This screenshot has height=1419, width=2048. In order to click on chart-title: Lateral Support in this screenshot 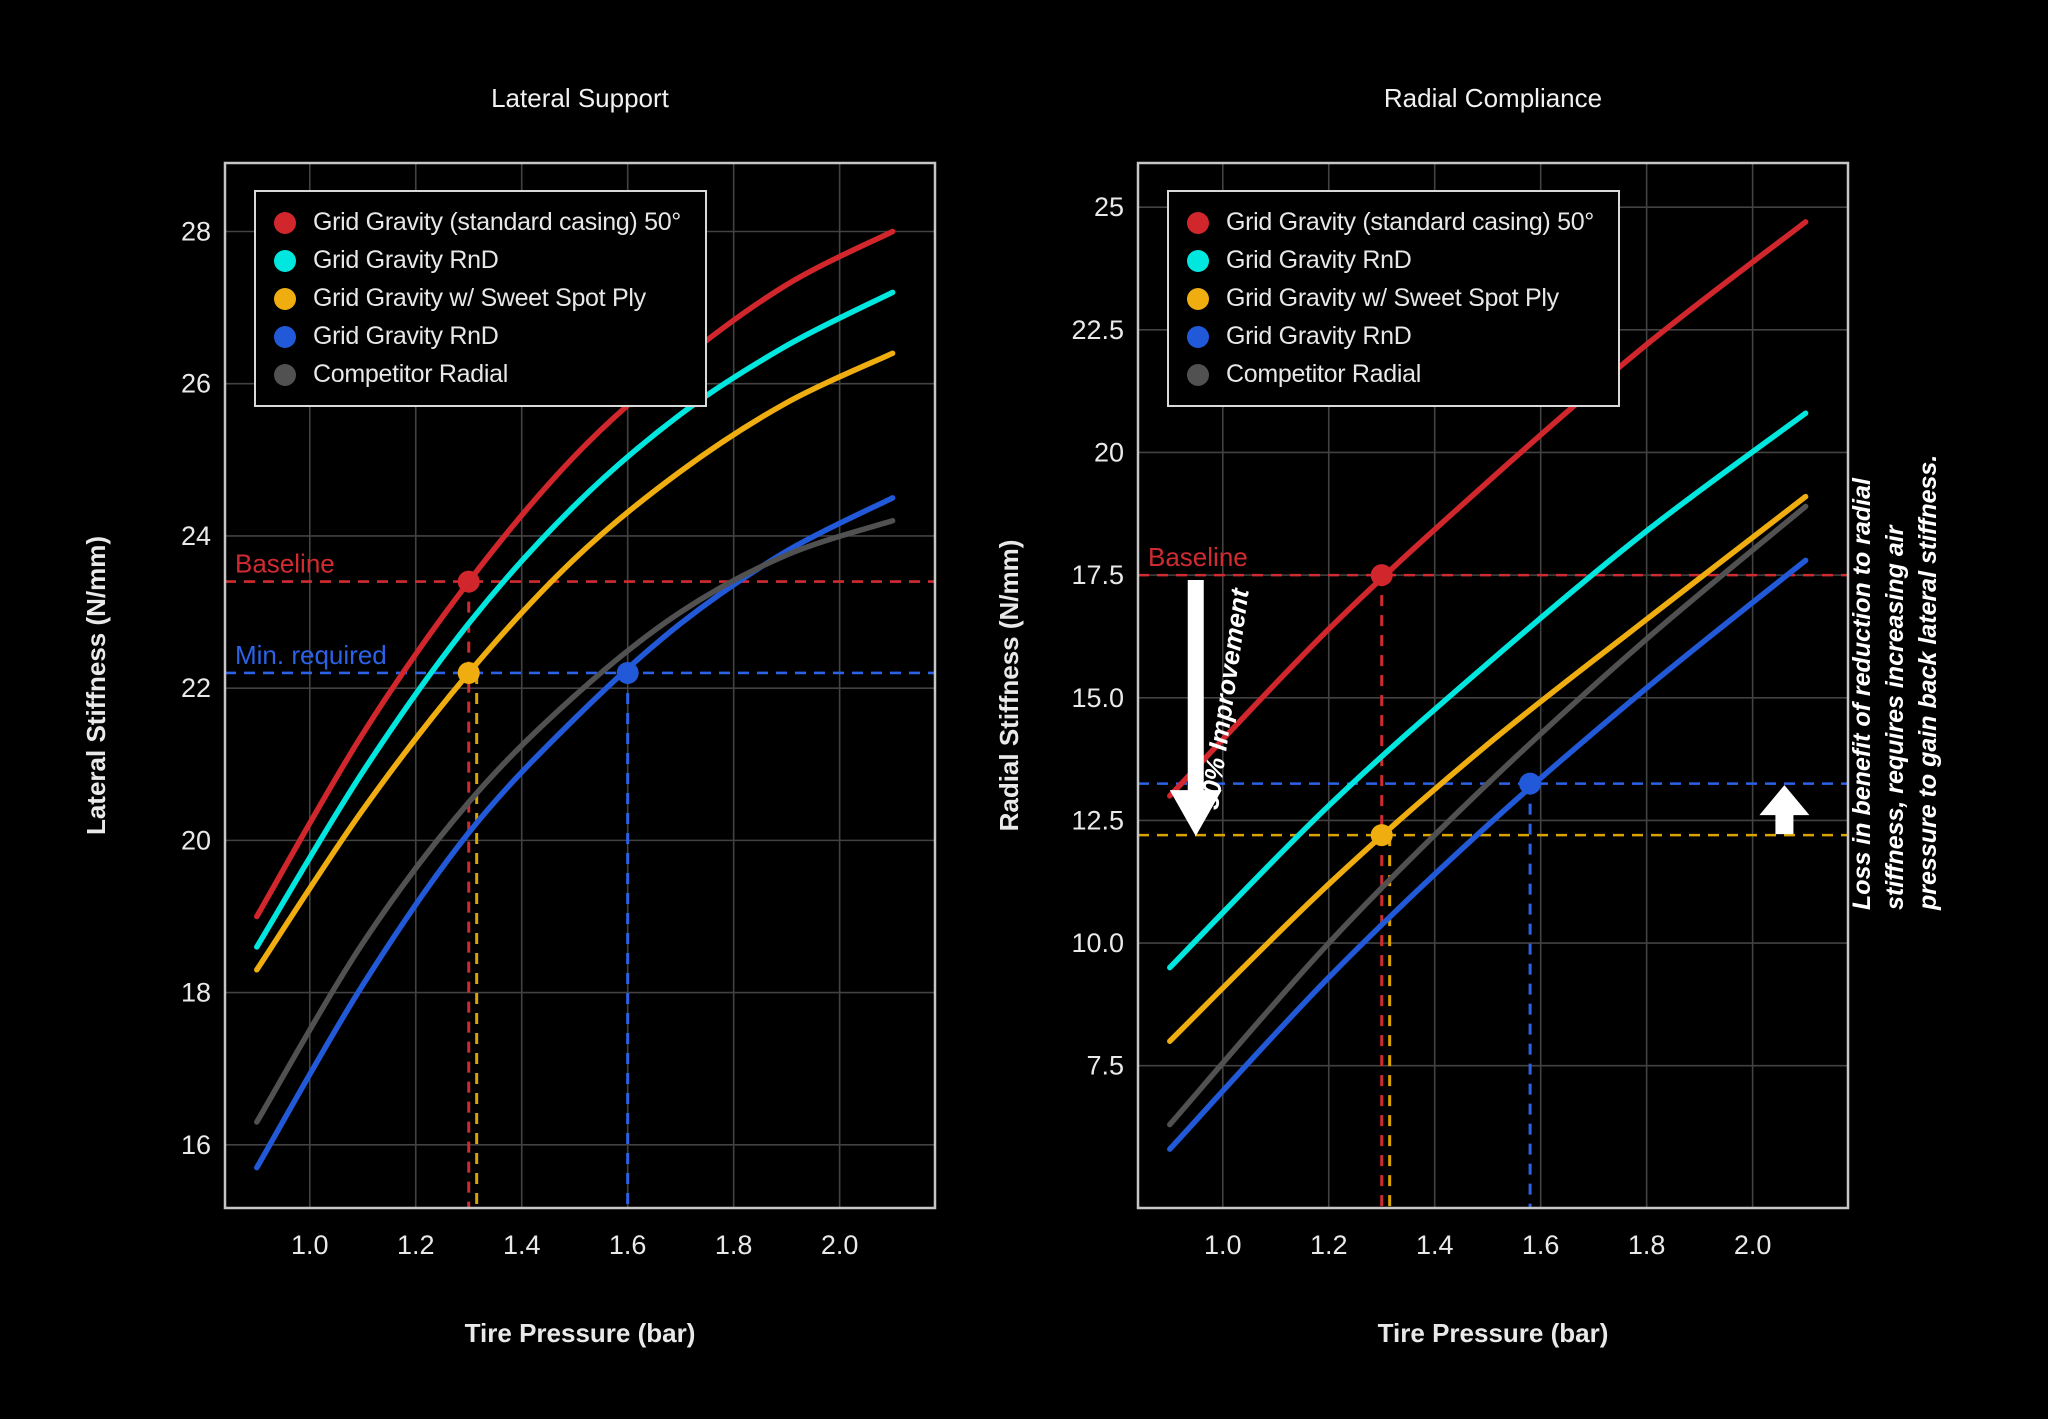, I will do `click(580, 98)`.